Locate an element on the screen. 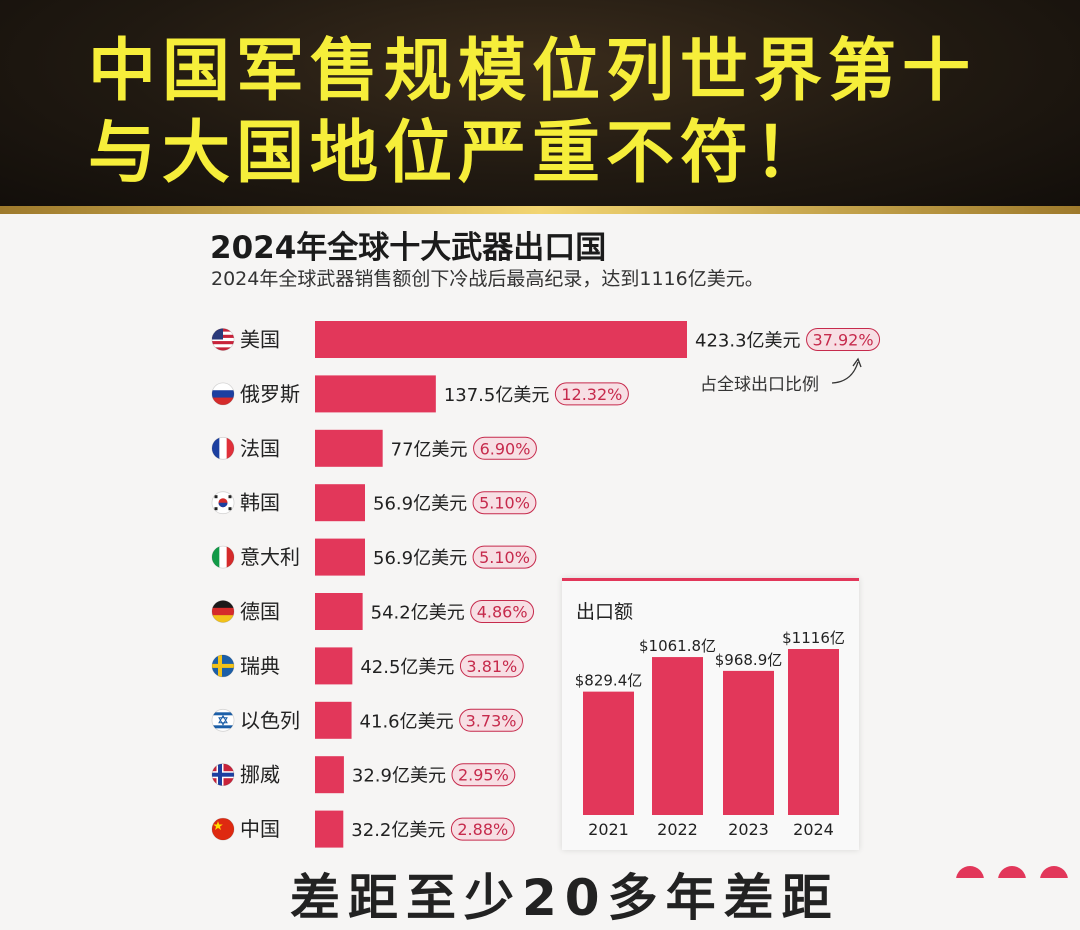  value-label: 423.3亿美元 is located at coordinates (748, 341).